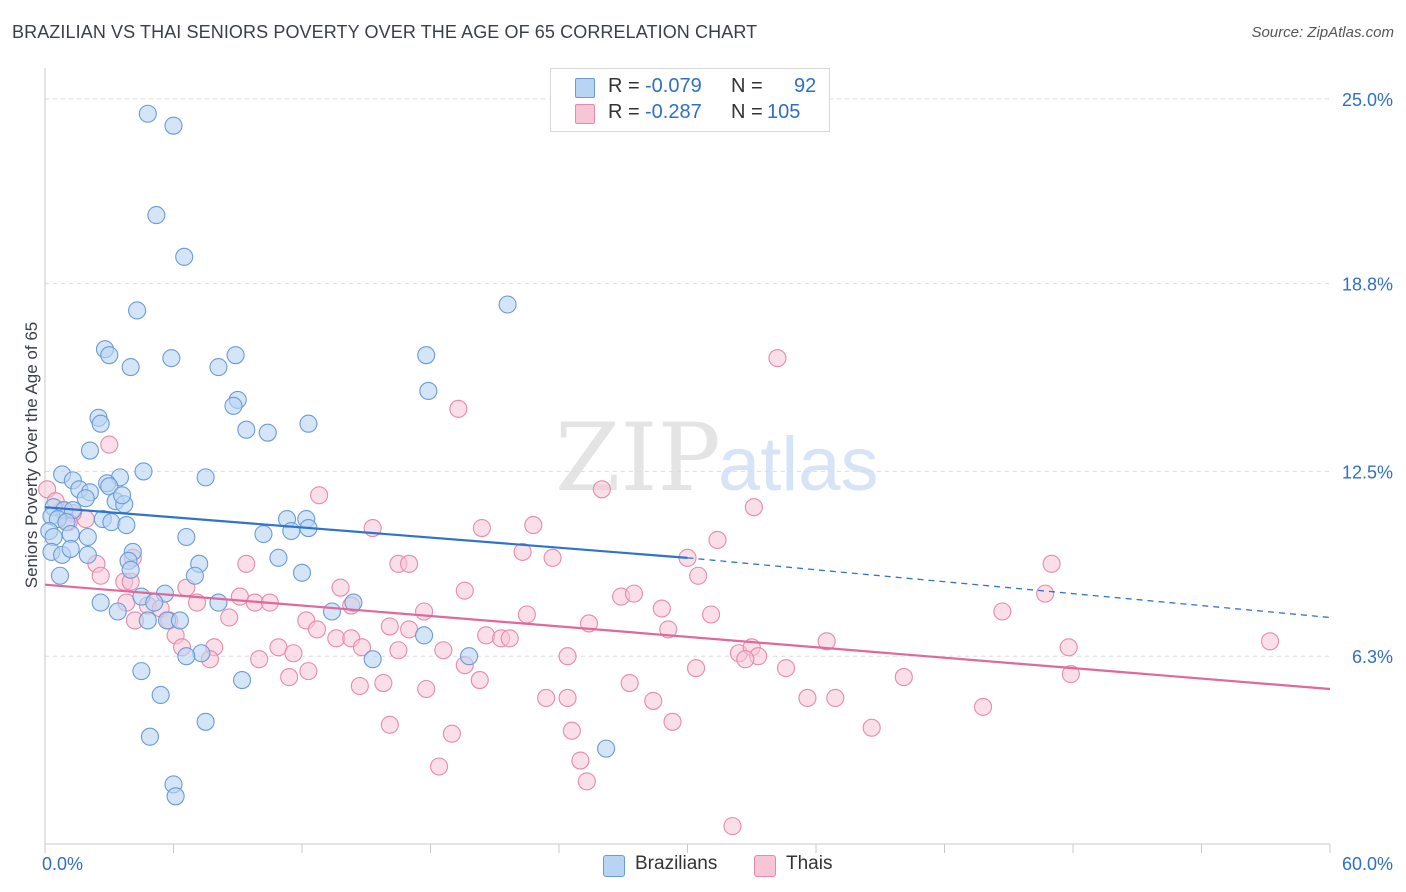  What do you see at coordinates (1367, 100) in the screenshot?
I see `y-tick-label: 25.0%` at bounding box center [1367, 100].